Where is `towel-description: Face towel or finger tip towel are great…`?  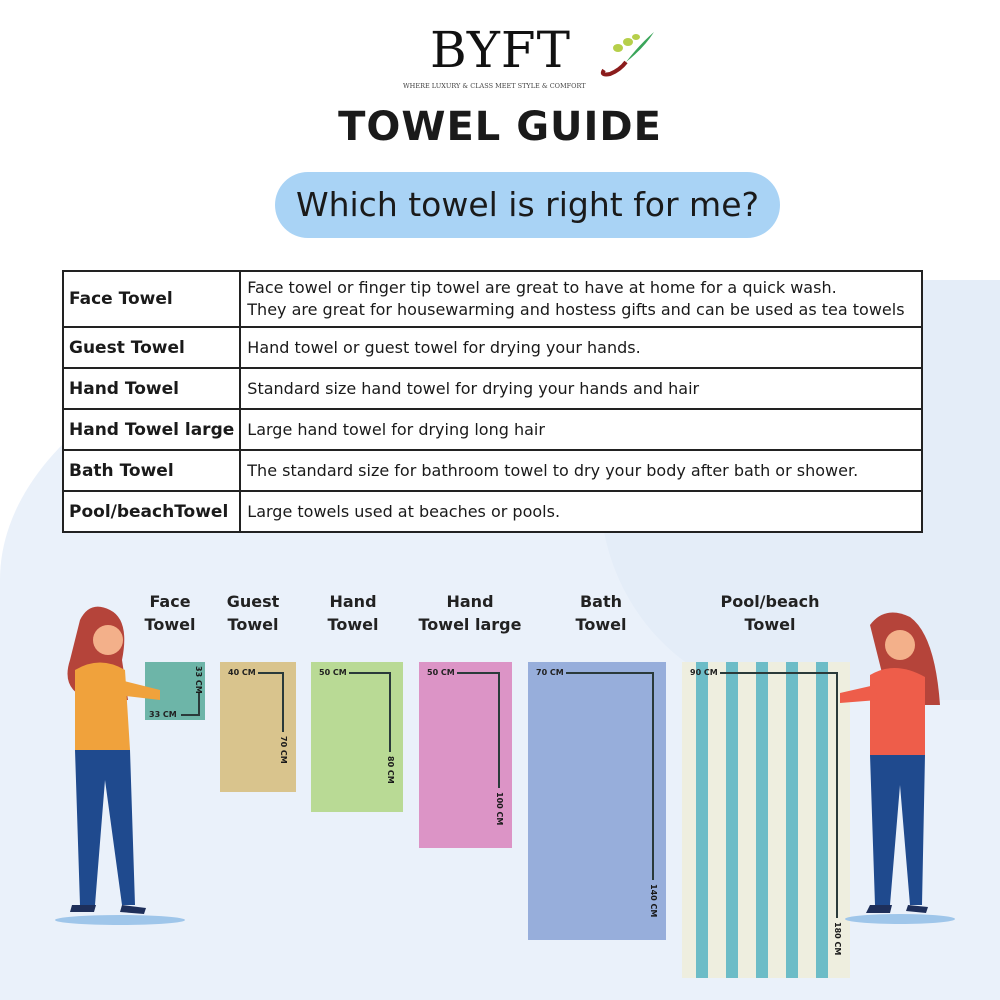 towel-description: Face towel or finger tip towel are great… is located at coordinates (581, 299).